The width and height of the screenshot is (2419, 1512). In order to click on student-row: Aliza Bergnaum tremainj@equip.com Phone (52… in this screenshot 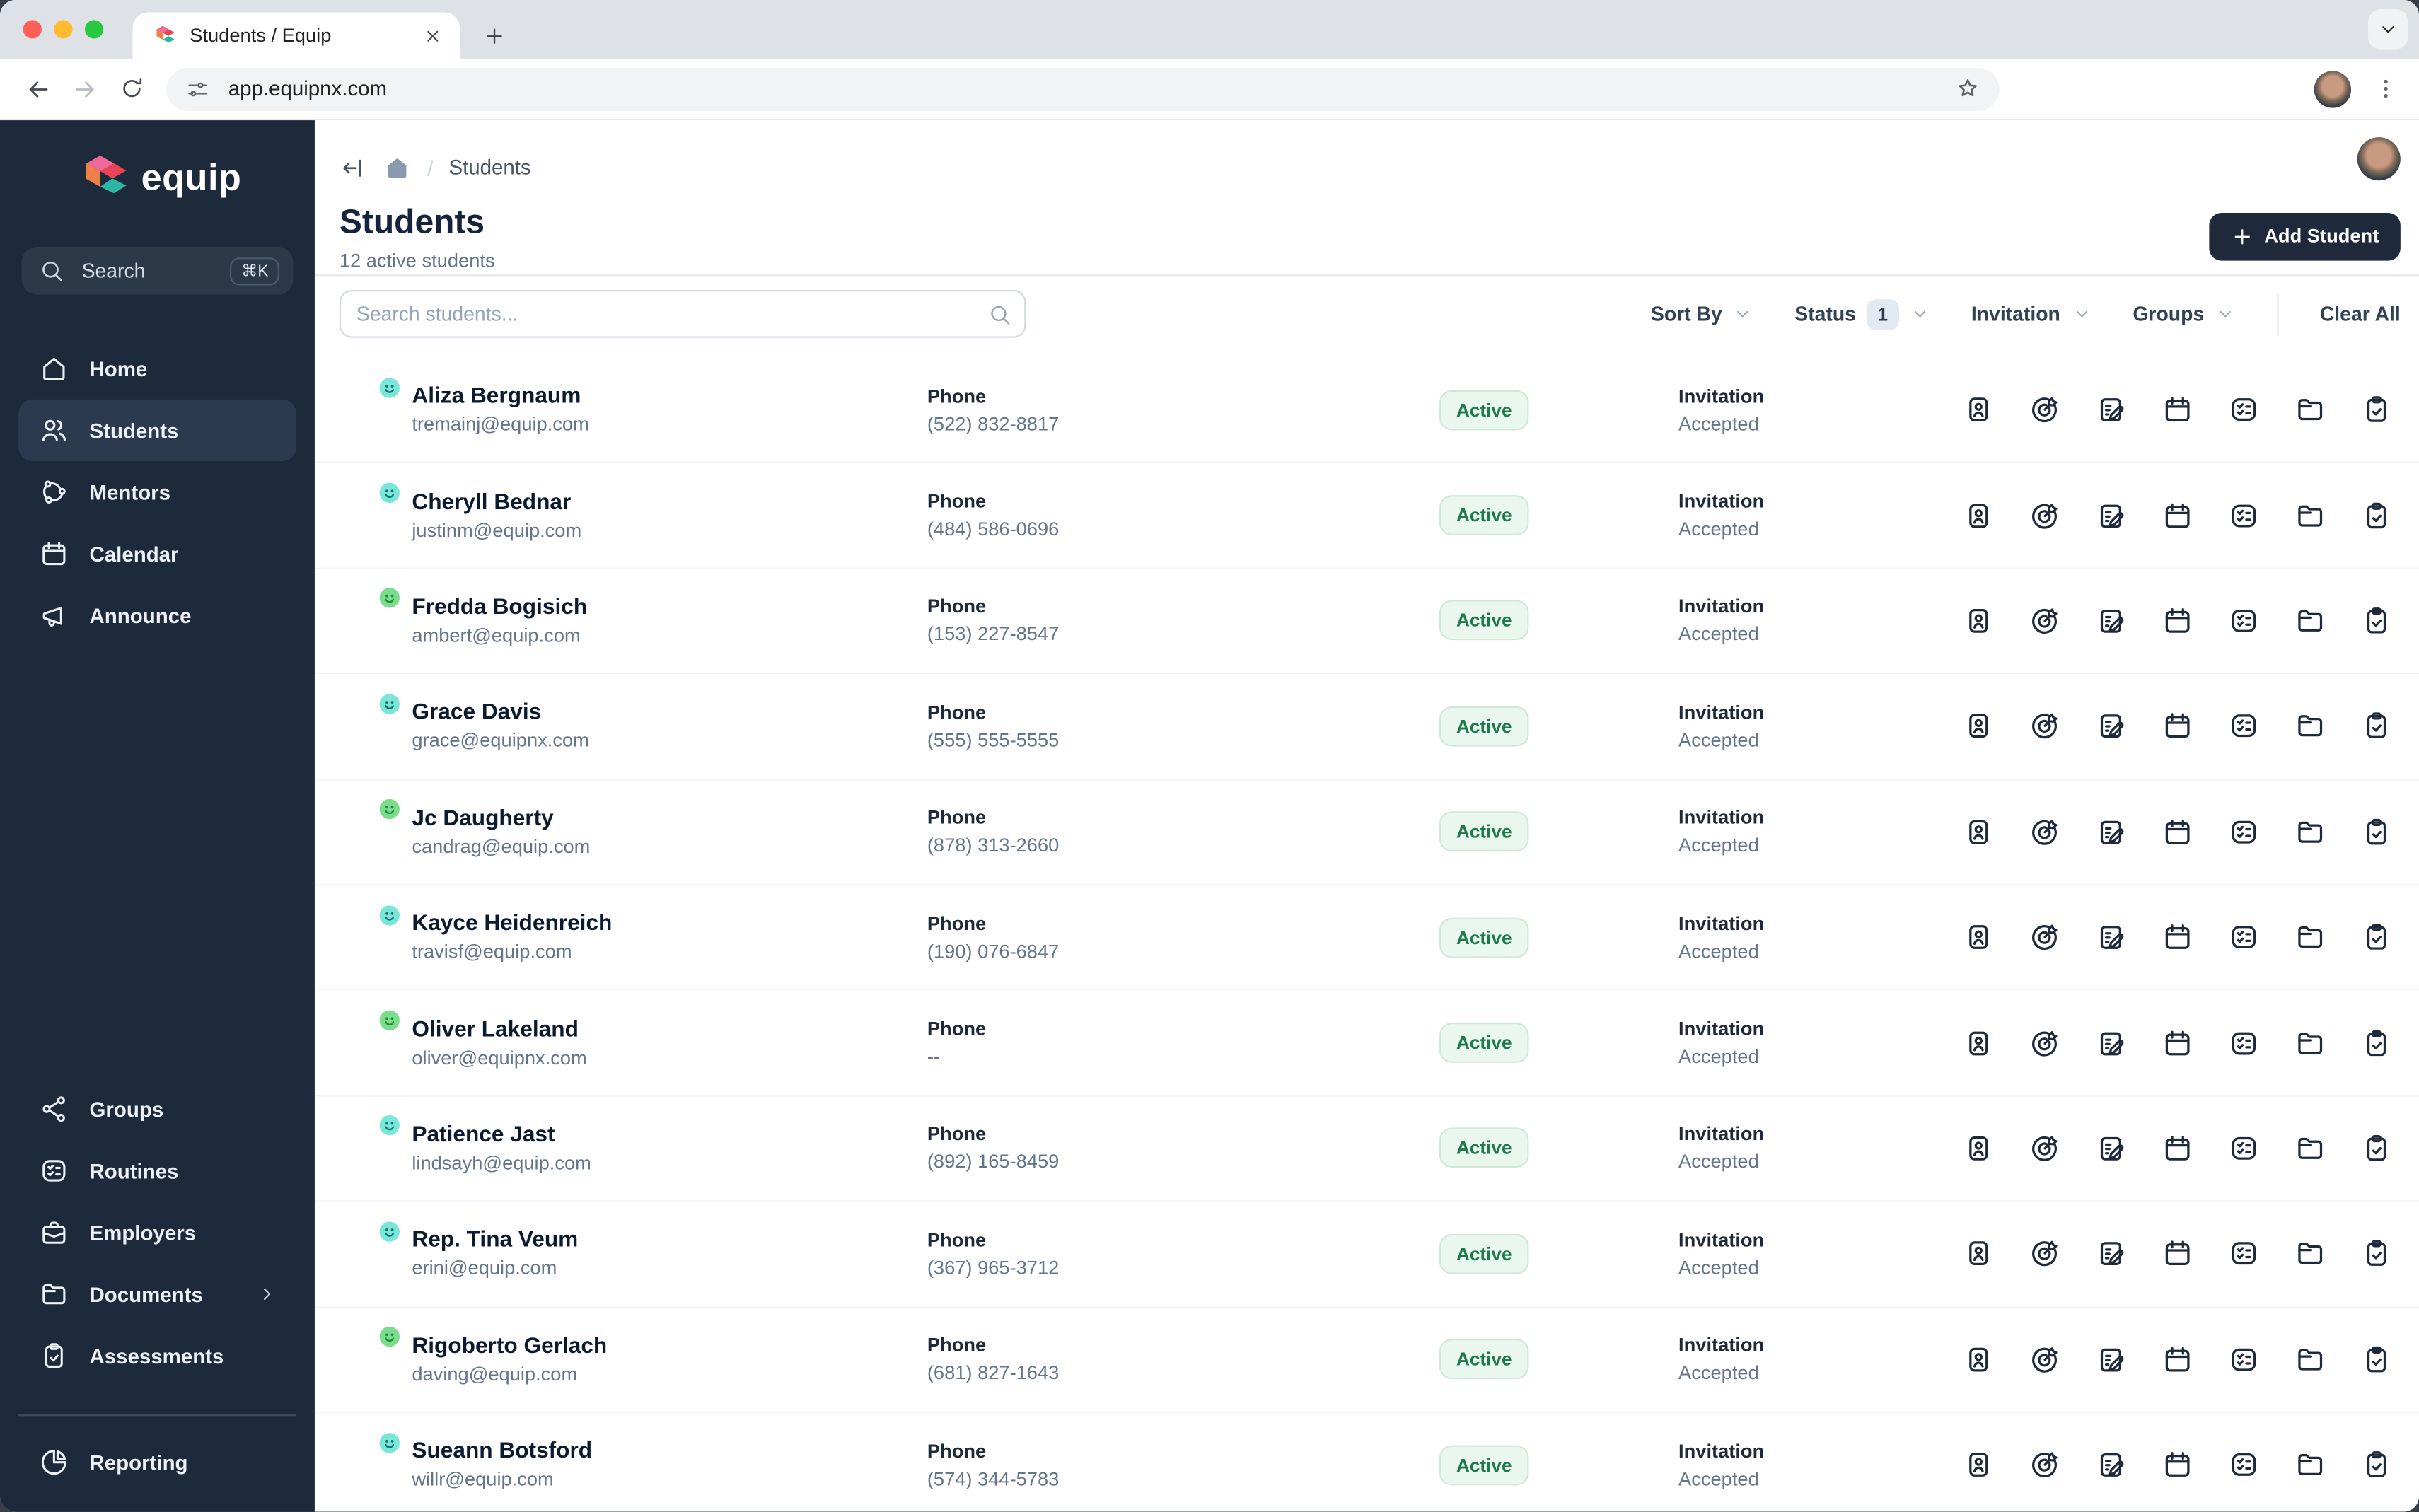, I will do `click(1367, 411)`.